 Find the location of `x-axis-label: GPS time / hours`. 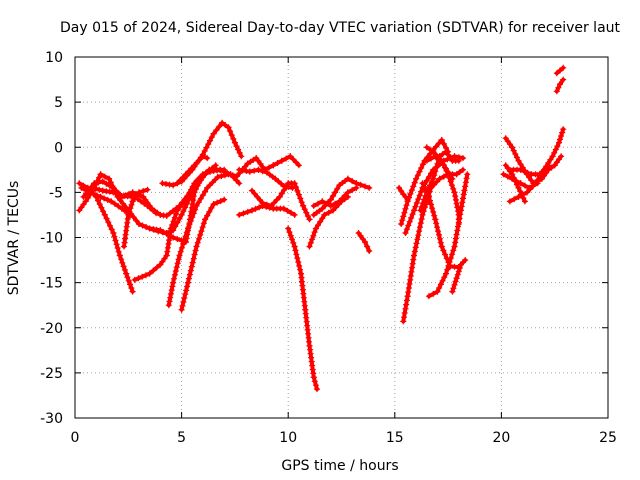

x-axis-label: GPS time / hours is located at coordinates (339, 466).